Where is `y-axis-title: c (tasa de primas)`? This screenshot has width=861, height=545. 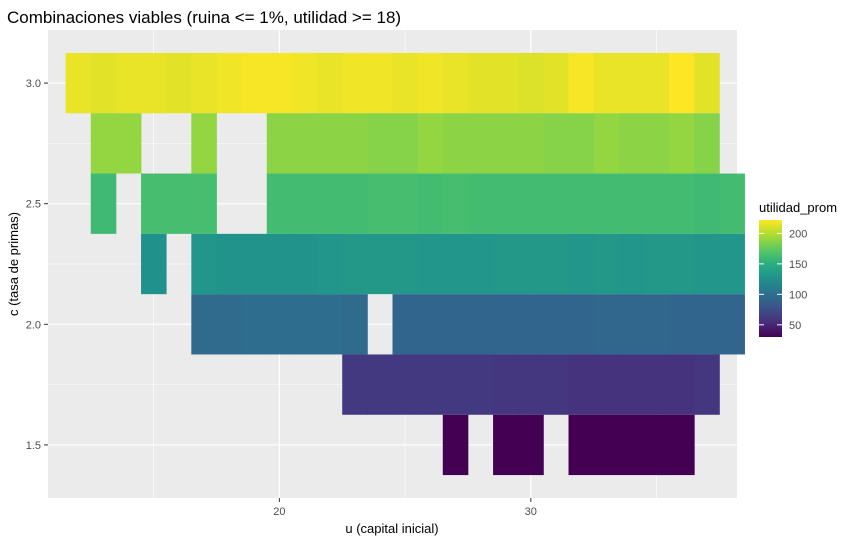 y-axis-title: c (tasa de primas) is located at coordinates (13, 264).